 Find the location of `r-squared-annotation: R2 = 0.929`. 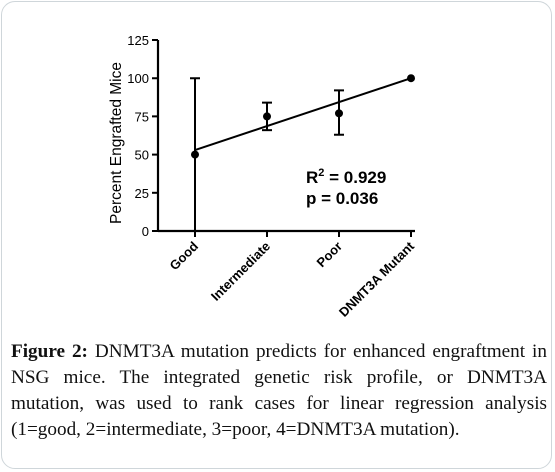

r-squared-annotation: R2 = 0.929 is located at coordinates (346, 177).